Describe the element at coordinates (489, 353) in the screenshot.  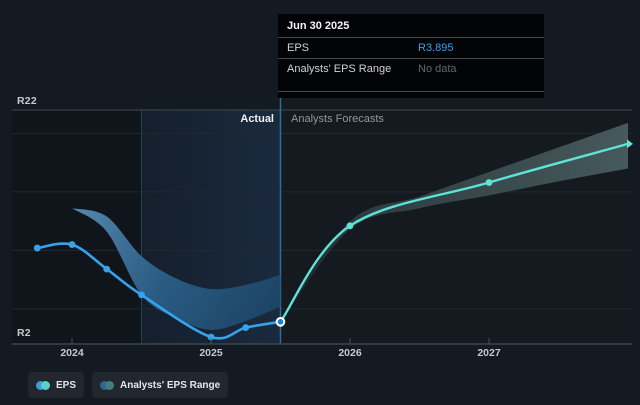
I see `x-tick-label-2027: 2027` at that location.